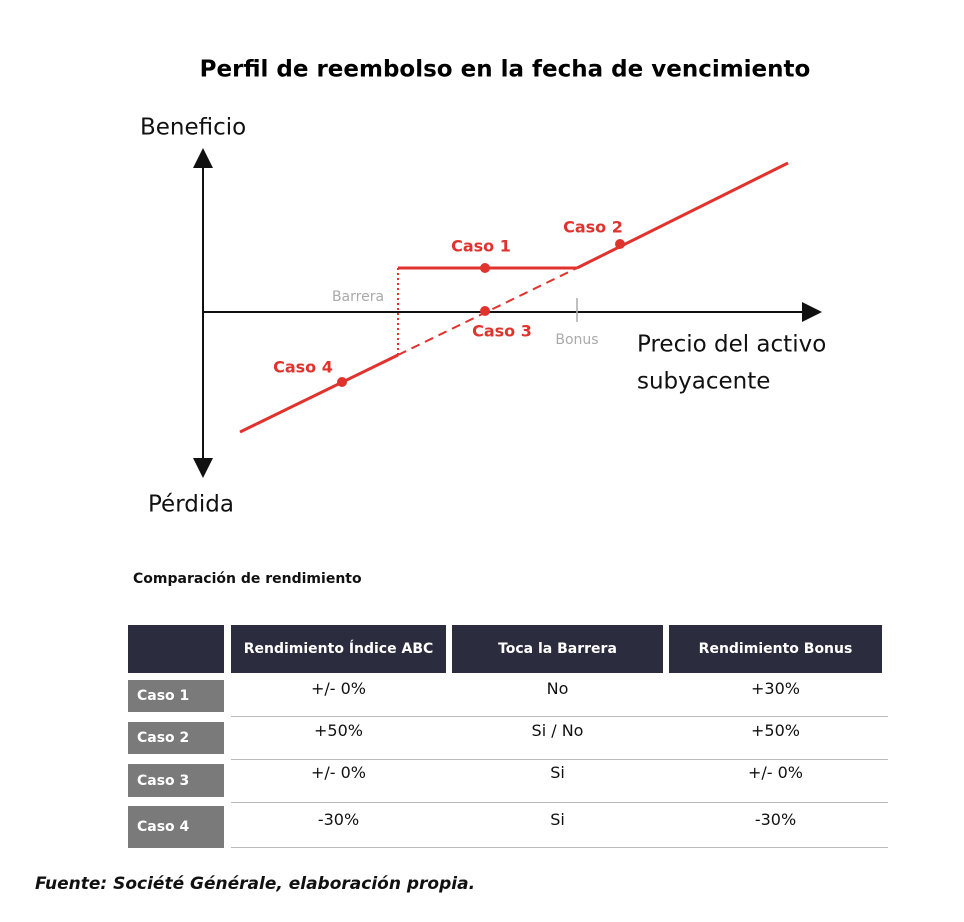 The width and height of the screenshot is (964, 922). What do you see at coordinates (703, 382) in the screenshot?
I see `x-label: subyacente` at bounding box center [703, 382].